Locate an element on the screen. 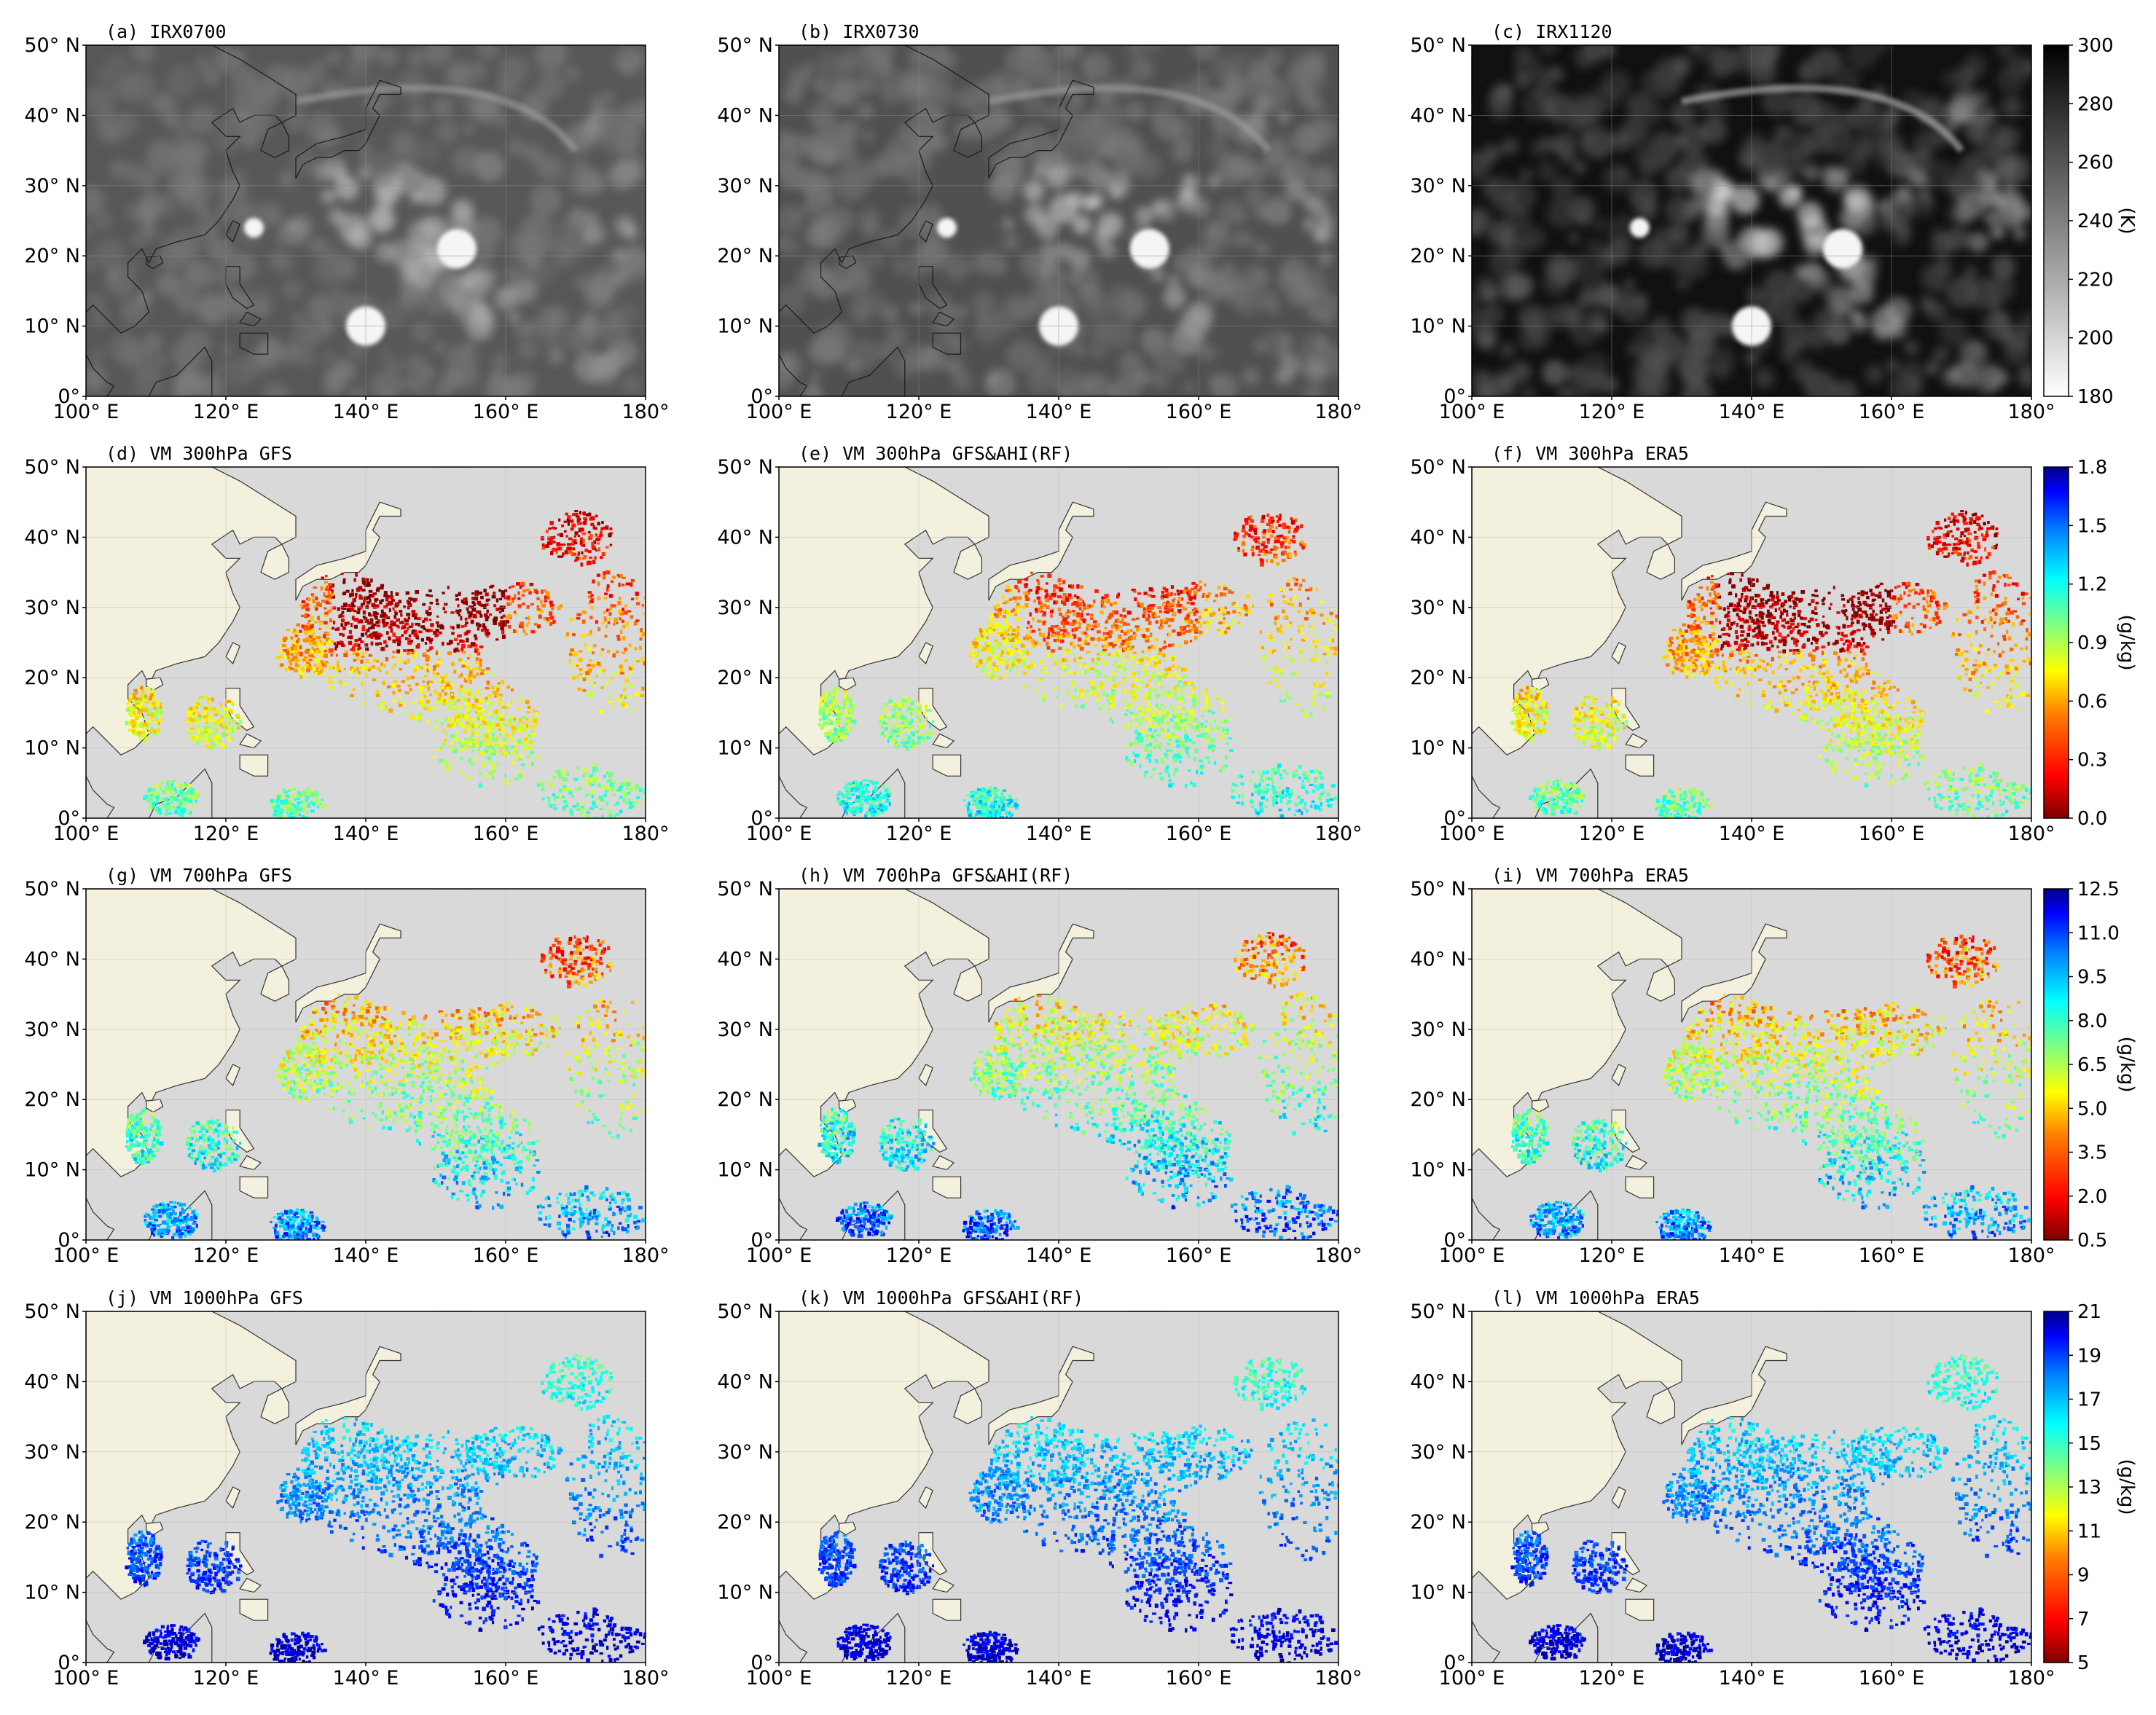 This screenshot has height=1715, width=2156. colorbar-tick-label: 13 is located at coordinates (2089, 1488).